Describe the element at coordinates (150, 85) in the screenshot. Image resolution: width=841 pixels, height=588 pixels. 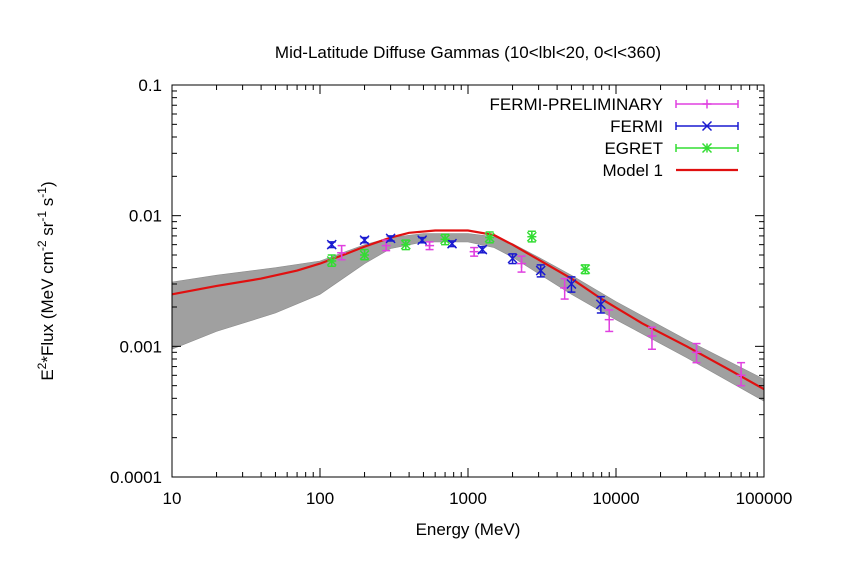
I see `y-tick-label: 0.1` at that location.